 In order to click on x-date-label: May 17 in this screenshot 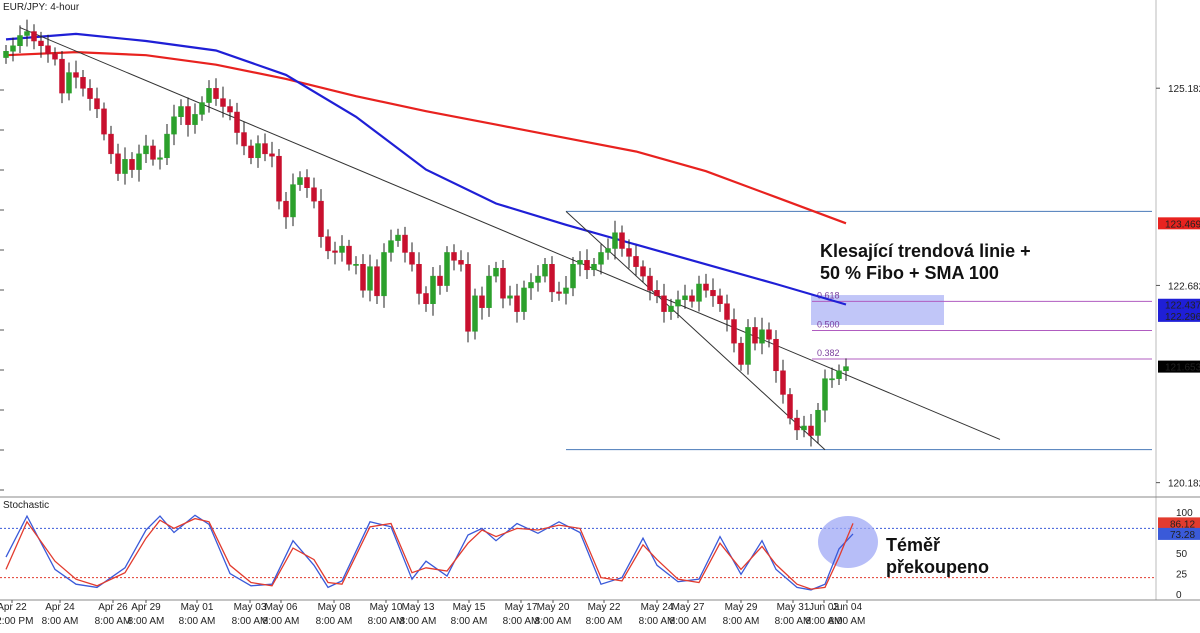, I will do `click(521, 607)`.